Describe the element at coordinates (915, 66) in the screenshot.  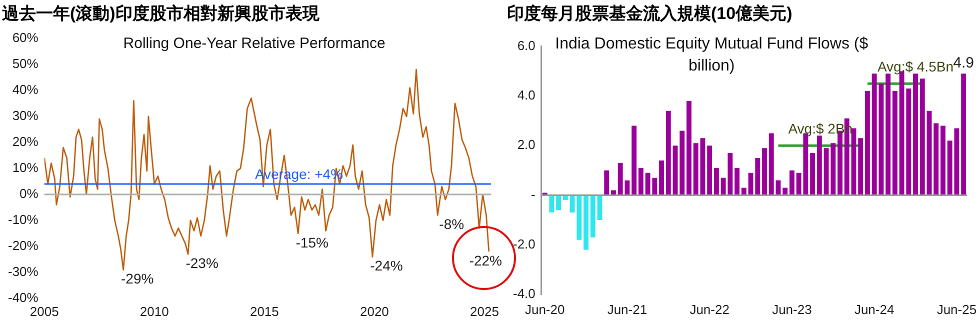
I see `series-label: Avg:$ 4.5Bn` at that location.